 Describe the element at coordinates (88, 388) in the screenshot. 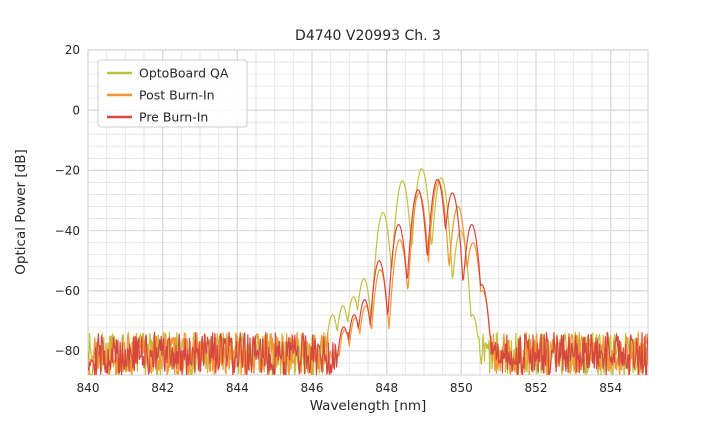

I see `x-tick-label: 840` at that location.